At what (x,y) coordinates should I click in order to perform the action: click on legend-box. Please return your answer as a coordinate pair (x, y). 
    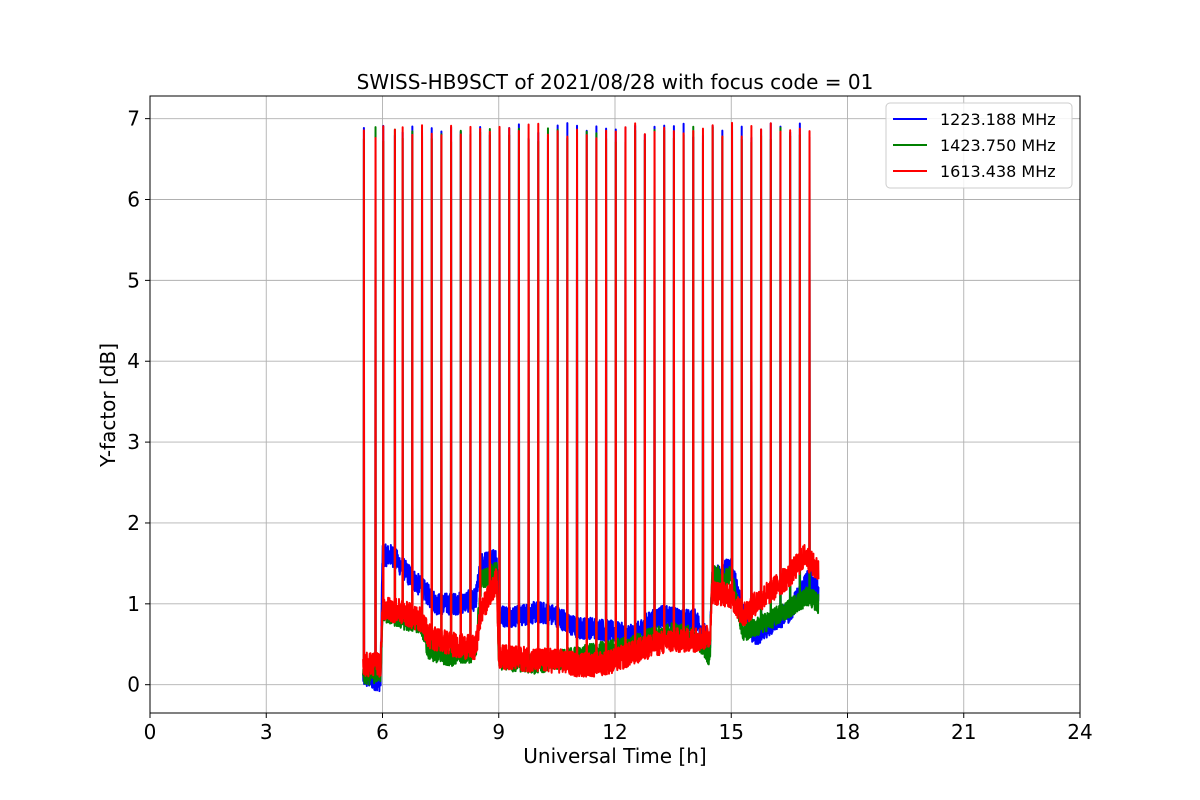
    Looking at the image, I should click on (979, 145).